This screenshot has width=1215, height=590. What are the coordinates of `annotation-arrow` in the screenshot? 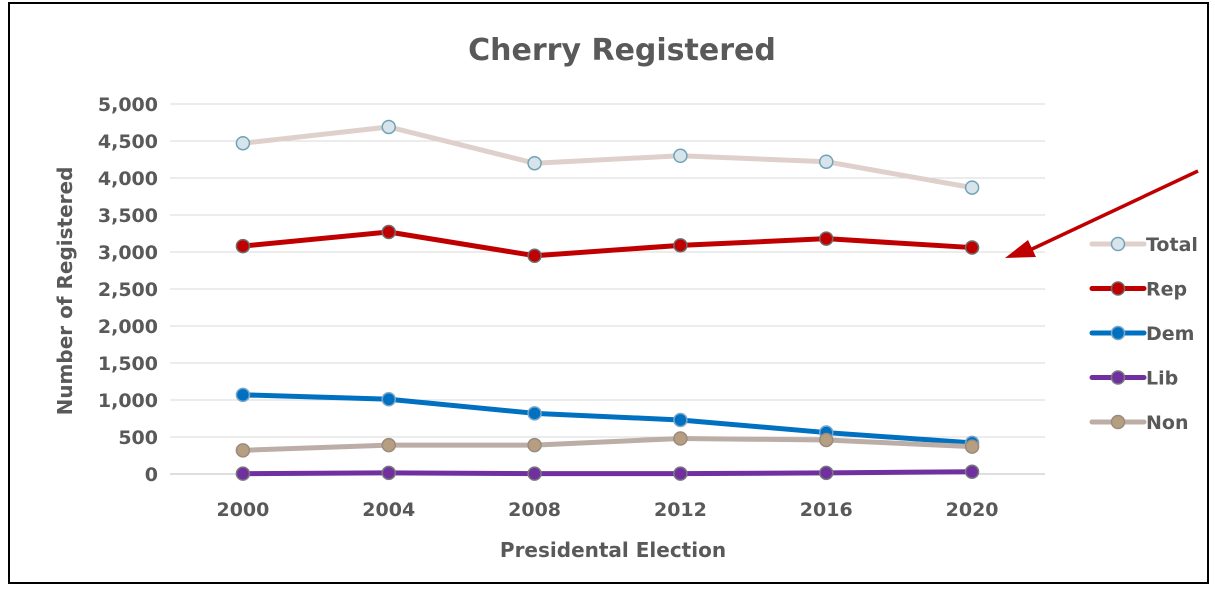 It's located at (1102, 213).